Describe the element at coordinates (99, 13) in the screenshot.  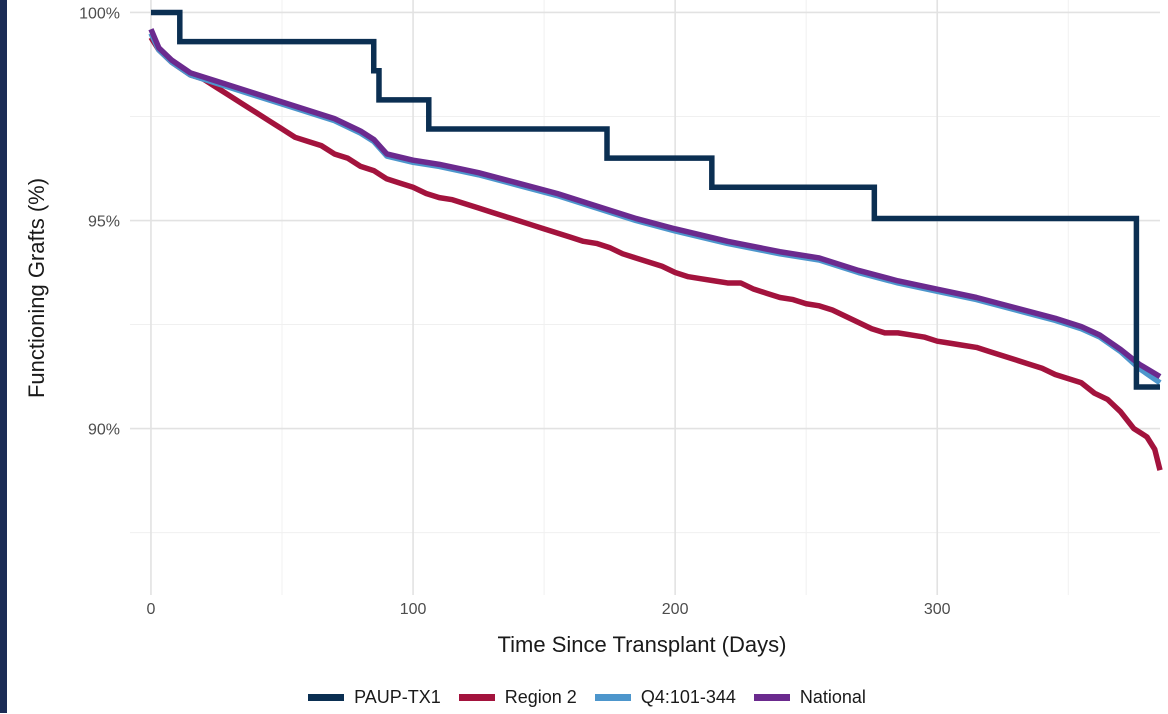
I see `y-tick-label: 100%` at that location.